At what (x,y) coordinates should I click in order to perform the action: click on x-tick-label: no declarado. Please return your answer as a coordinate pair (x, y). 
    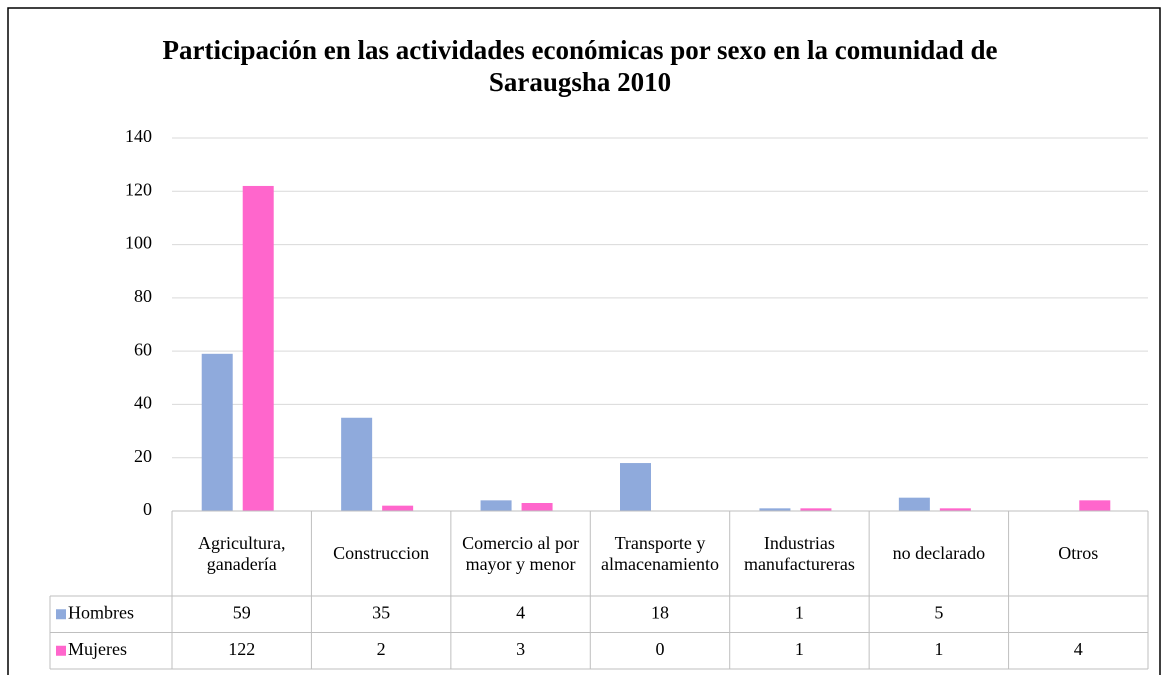
    Looking at the image, I should click on (939, 553).